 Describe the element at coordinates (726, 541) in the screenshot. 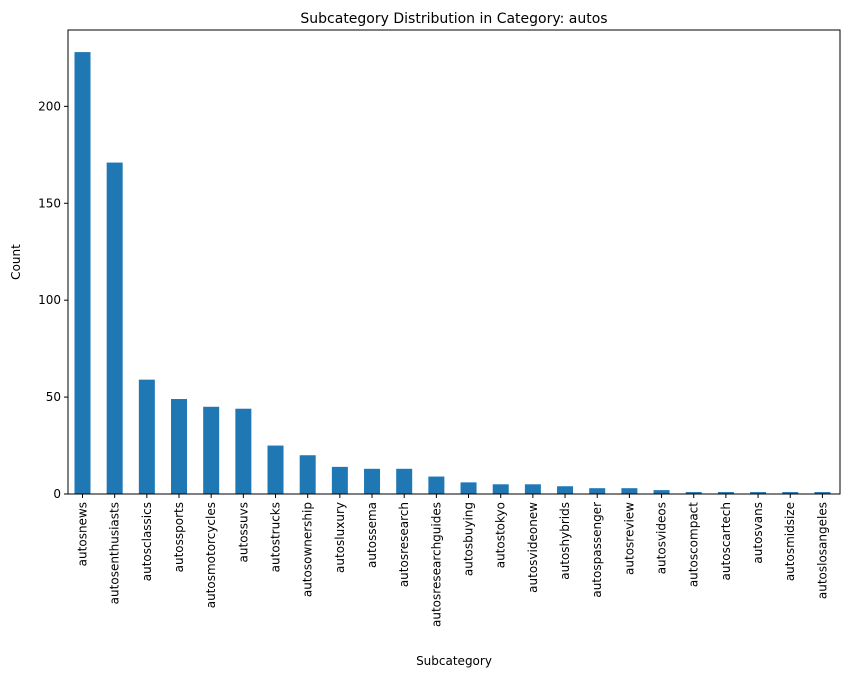

I see `x-tick-label: autoscartech` at that location.